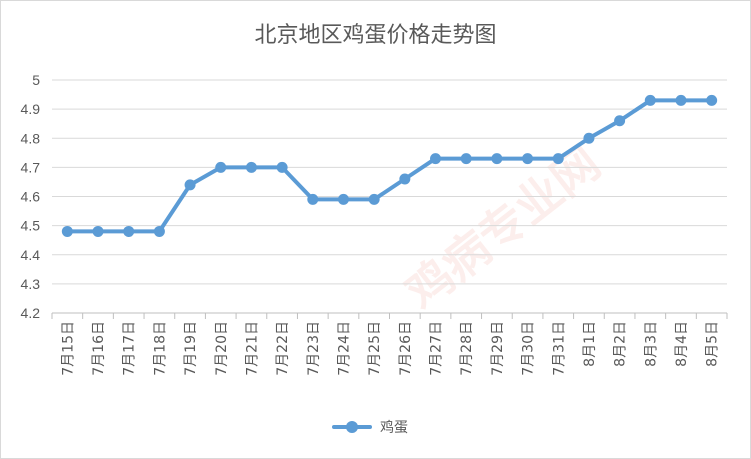  What do you see at coordinates (590, 344) in the screenshot?
I see `x-tick-label: 8月1日` at bounding box center [590, 344].